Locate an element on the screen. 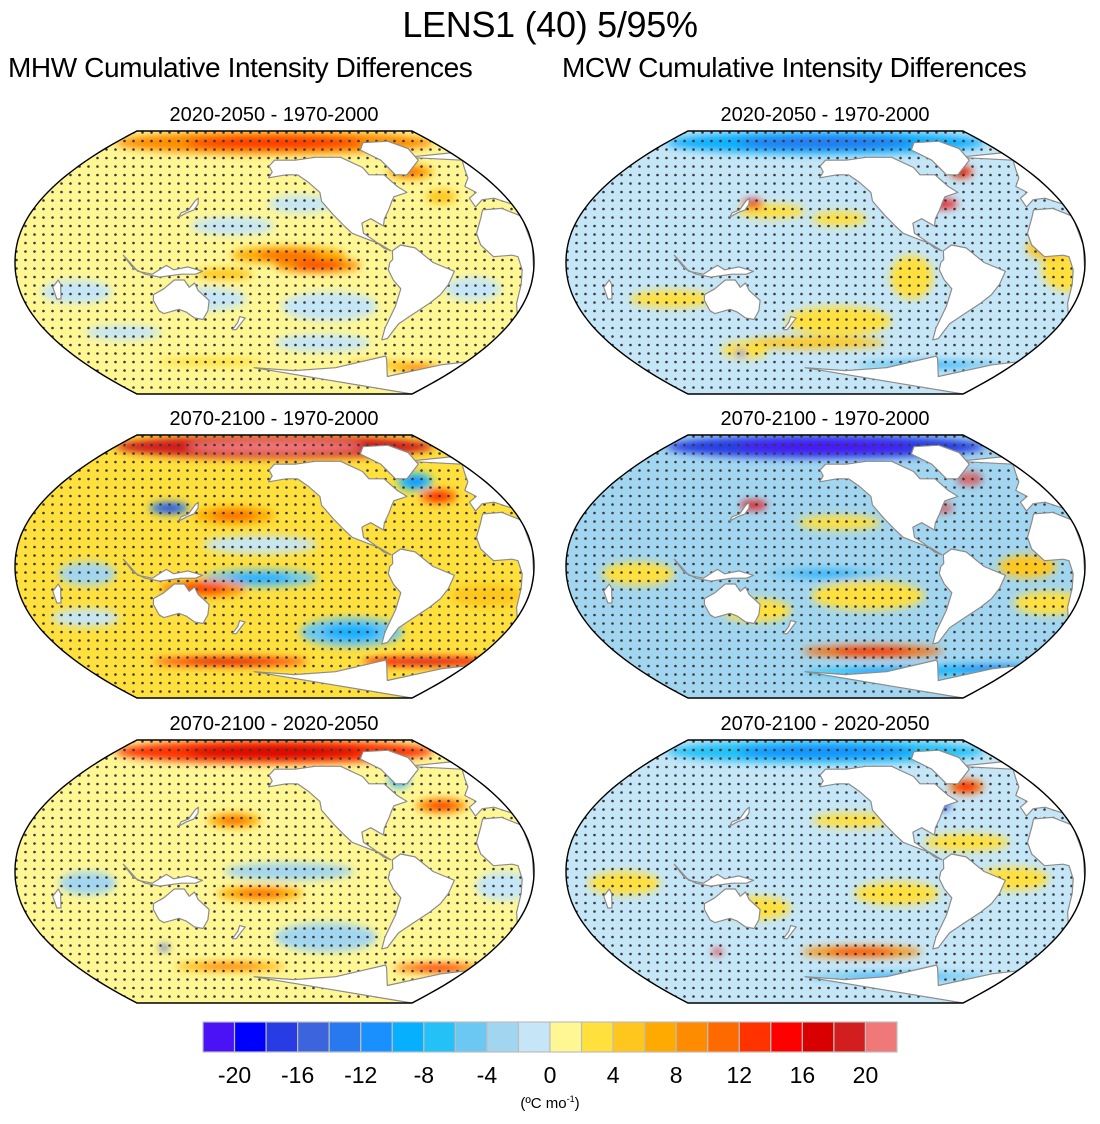 The height and width of the screenshot is (1124, 1100). mcw-column-title: MCW Cumulative Intensity Differences is located at coordinates (794, 67).